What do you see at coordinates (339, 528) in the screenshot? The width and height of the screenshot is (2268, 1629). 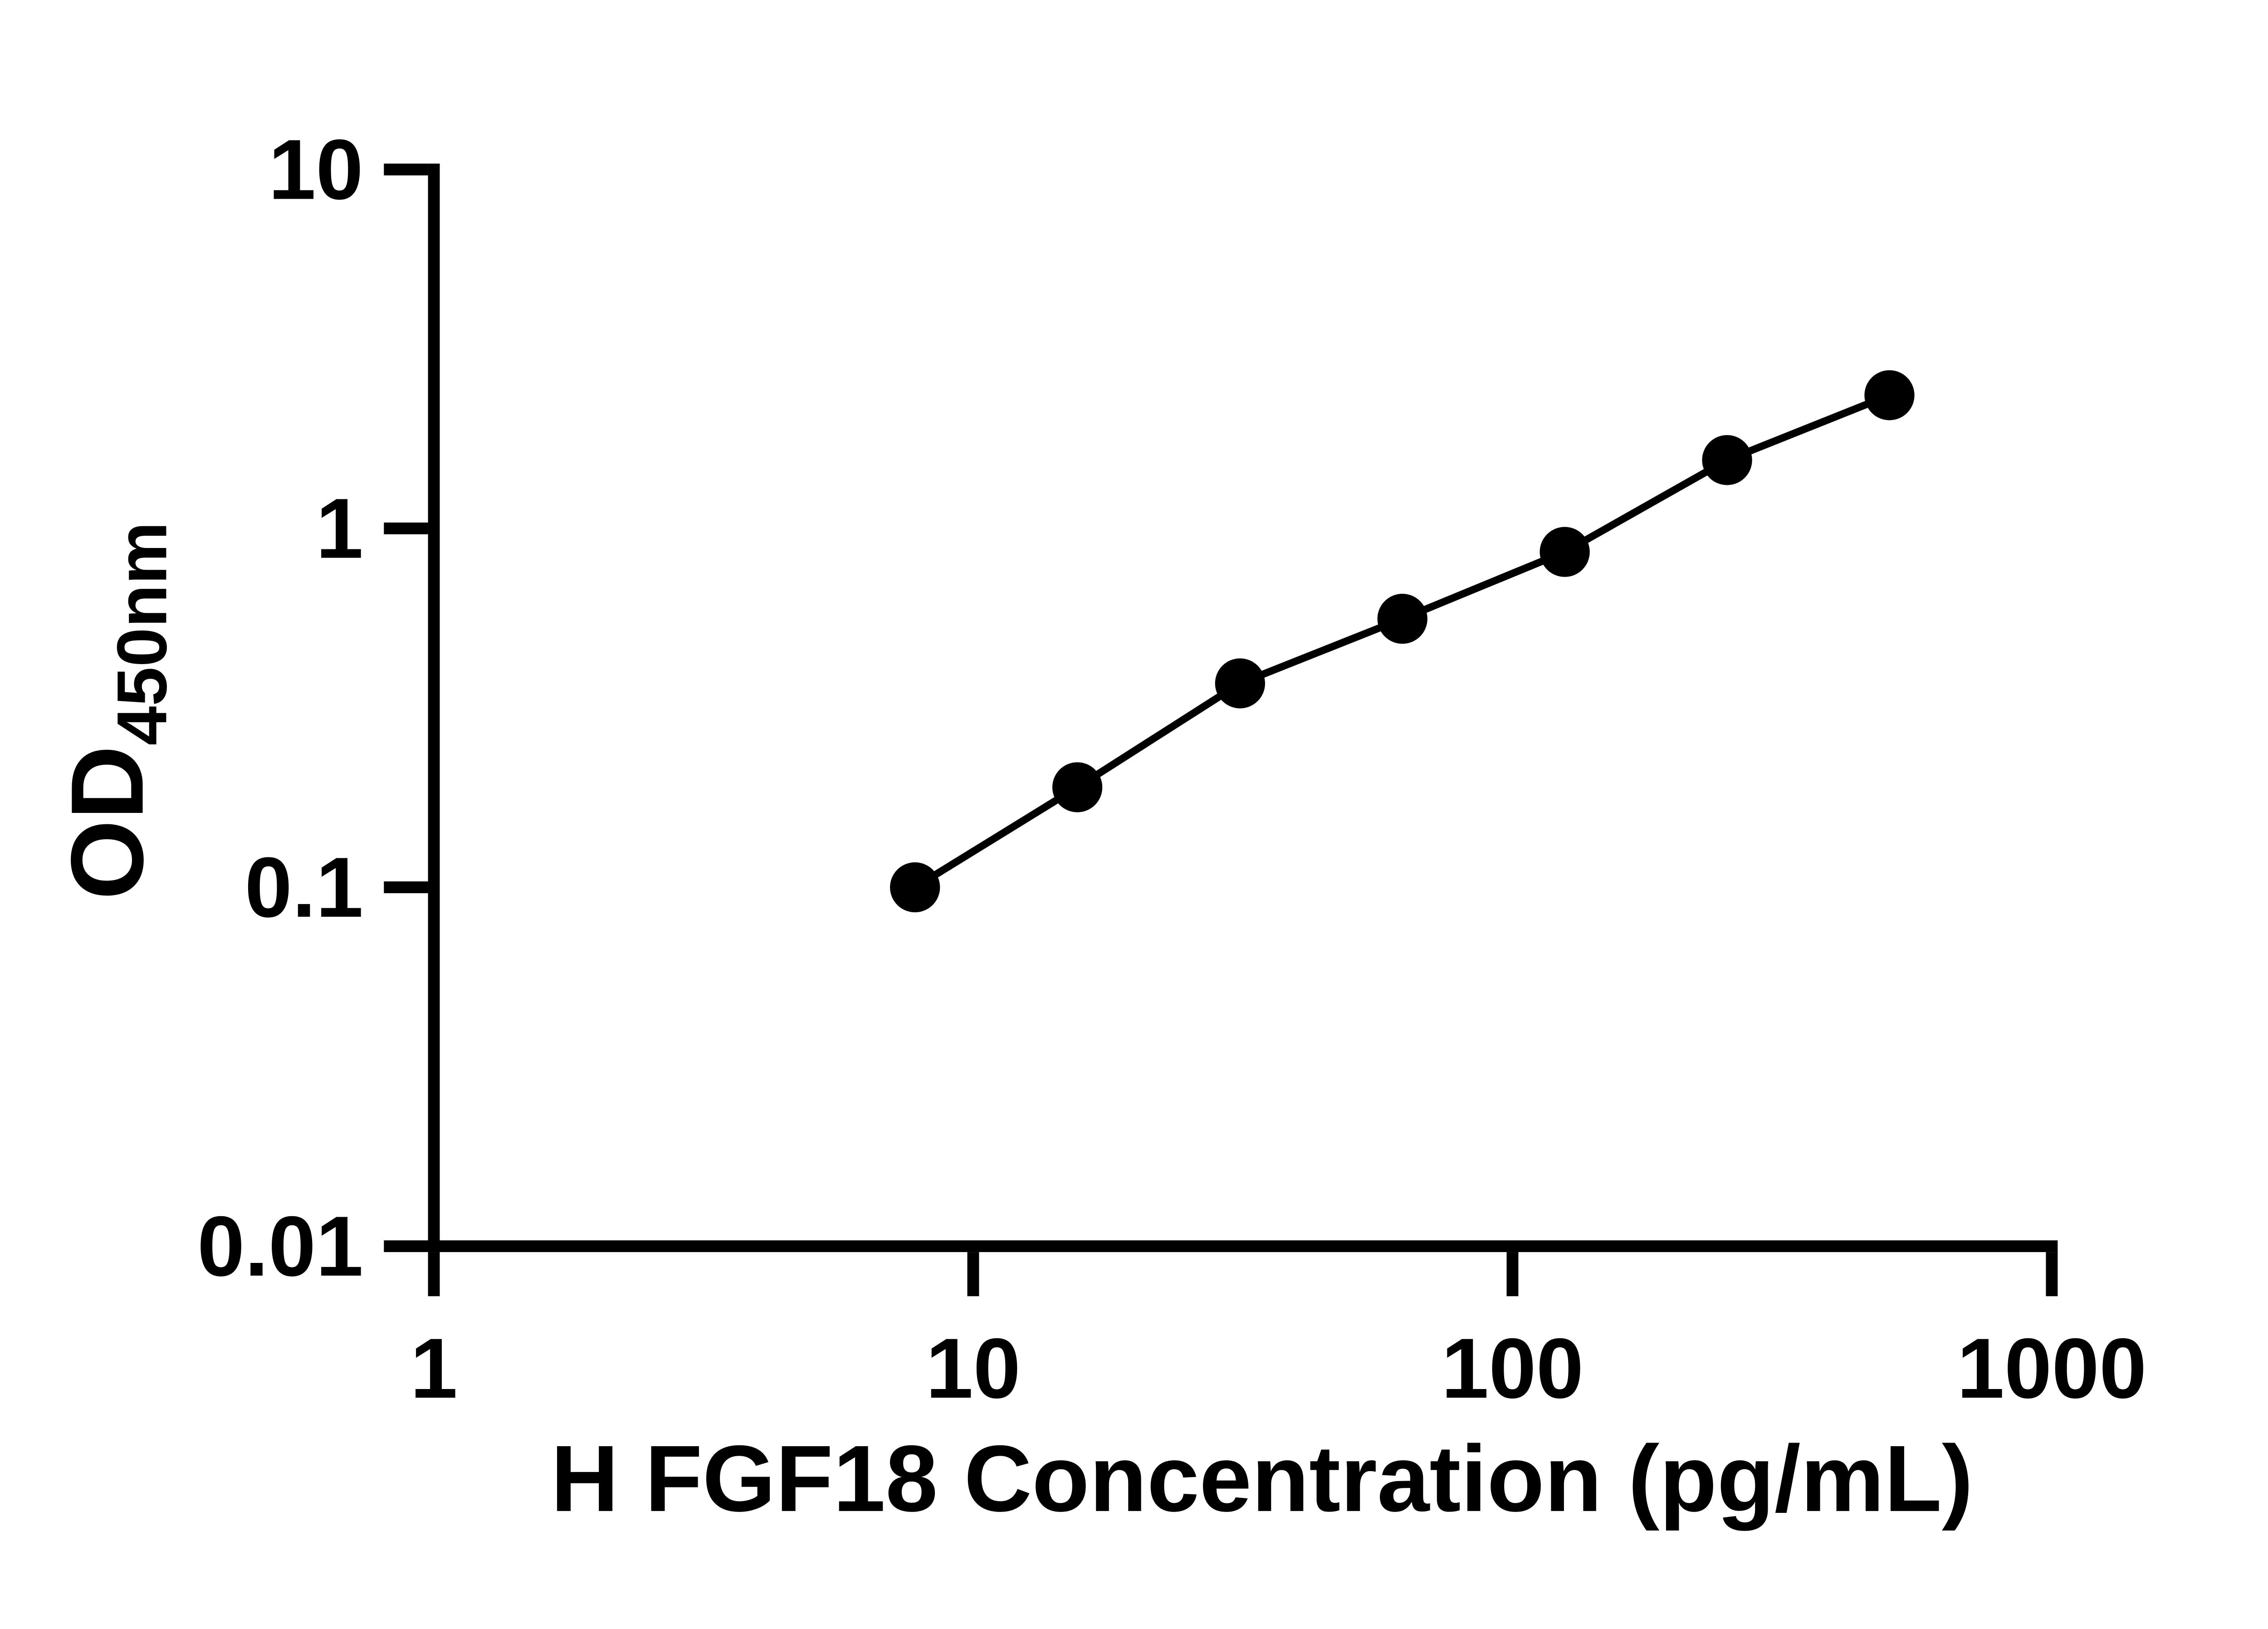 I see `y-tick-label: 1` at bounding box center [339, 528].